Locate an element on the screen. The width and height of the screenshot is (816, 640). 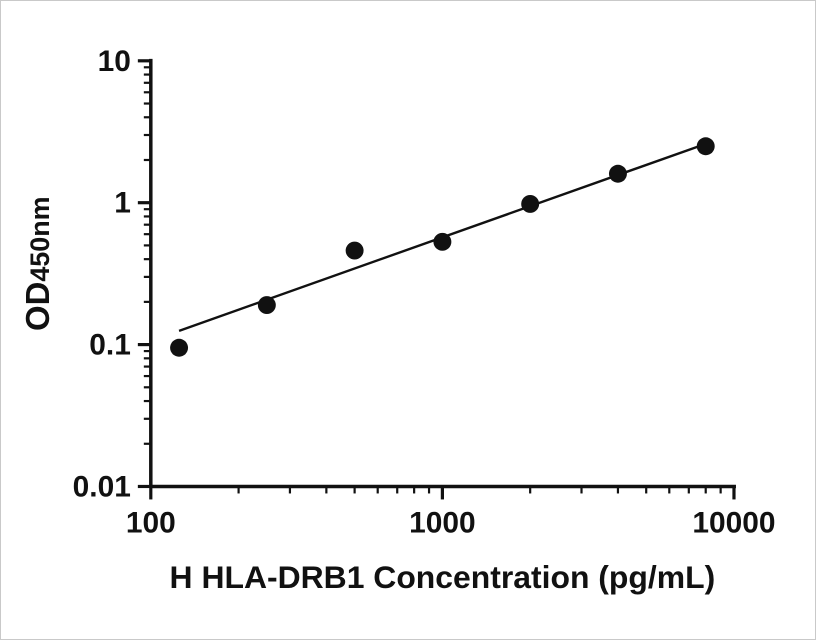
x-axis-title: H HLA-DRB1 Concentration (pg/mL) is located at coordinates (443, 577).